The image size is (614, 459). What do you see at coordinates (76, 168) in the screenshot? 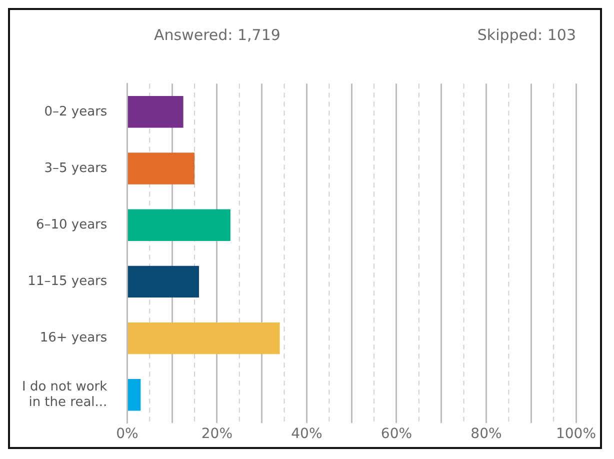
I see `y-tick-label: 3–5 years` at bounding box center [76, 168].